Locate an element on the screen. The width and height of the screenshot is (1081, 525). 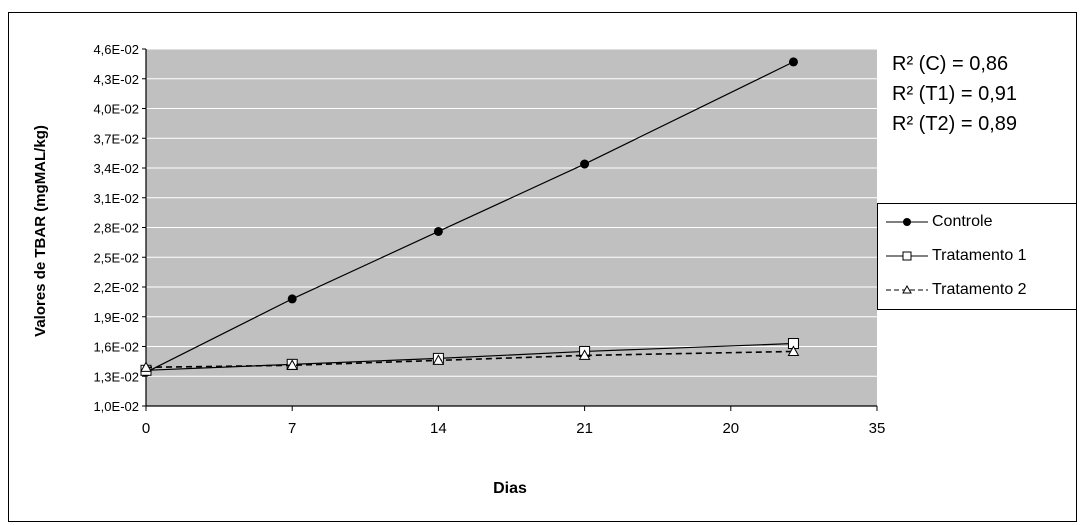
x-axis-label: Dias is located at coordinates (510, 488).